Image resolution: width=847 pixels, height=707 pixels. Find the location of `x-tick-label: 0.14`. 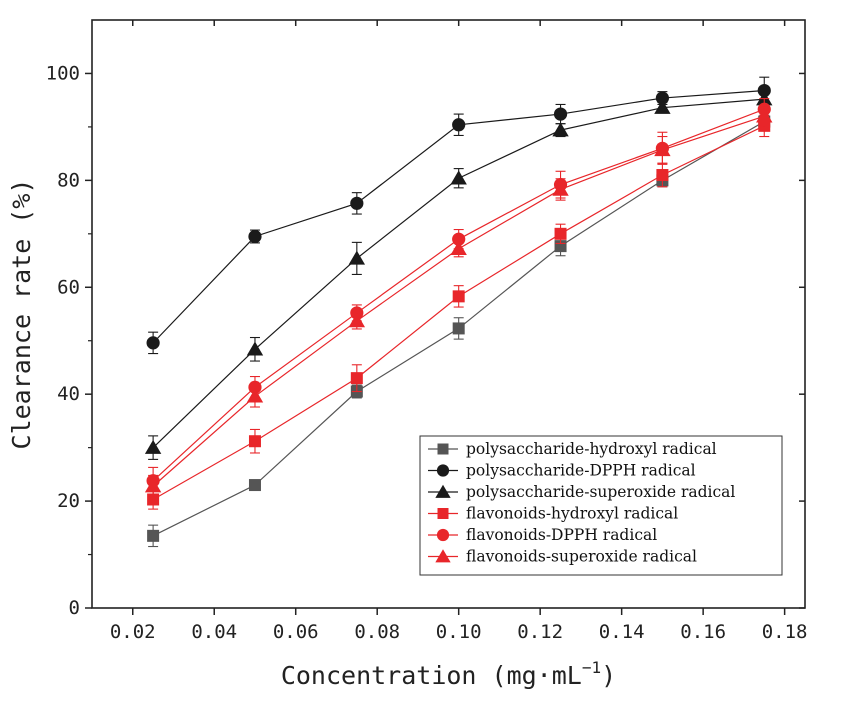

x-tick-label: 0.14 is located at coordinates (622, 632).